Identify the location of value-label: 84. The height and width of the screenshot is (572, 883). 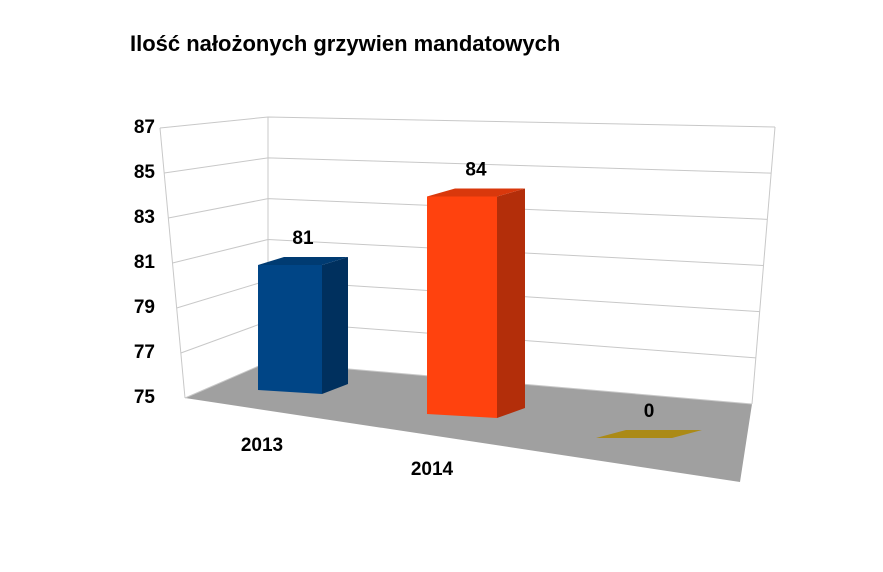
(476, 170).